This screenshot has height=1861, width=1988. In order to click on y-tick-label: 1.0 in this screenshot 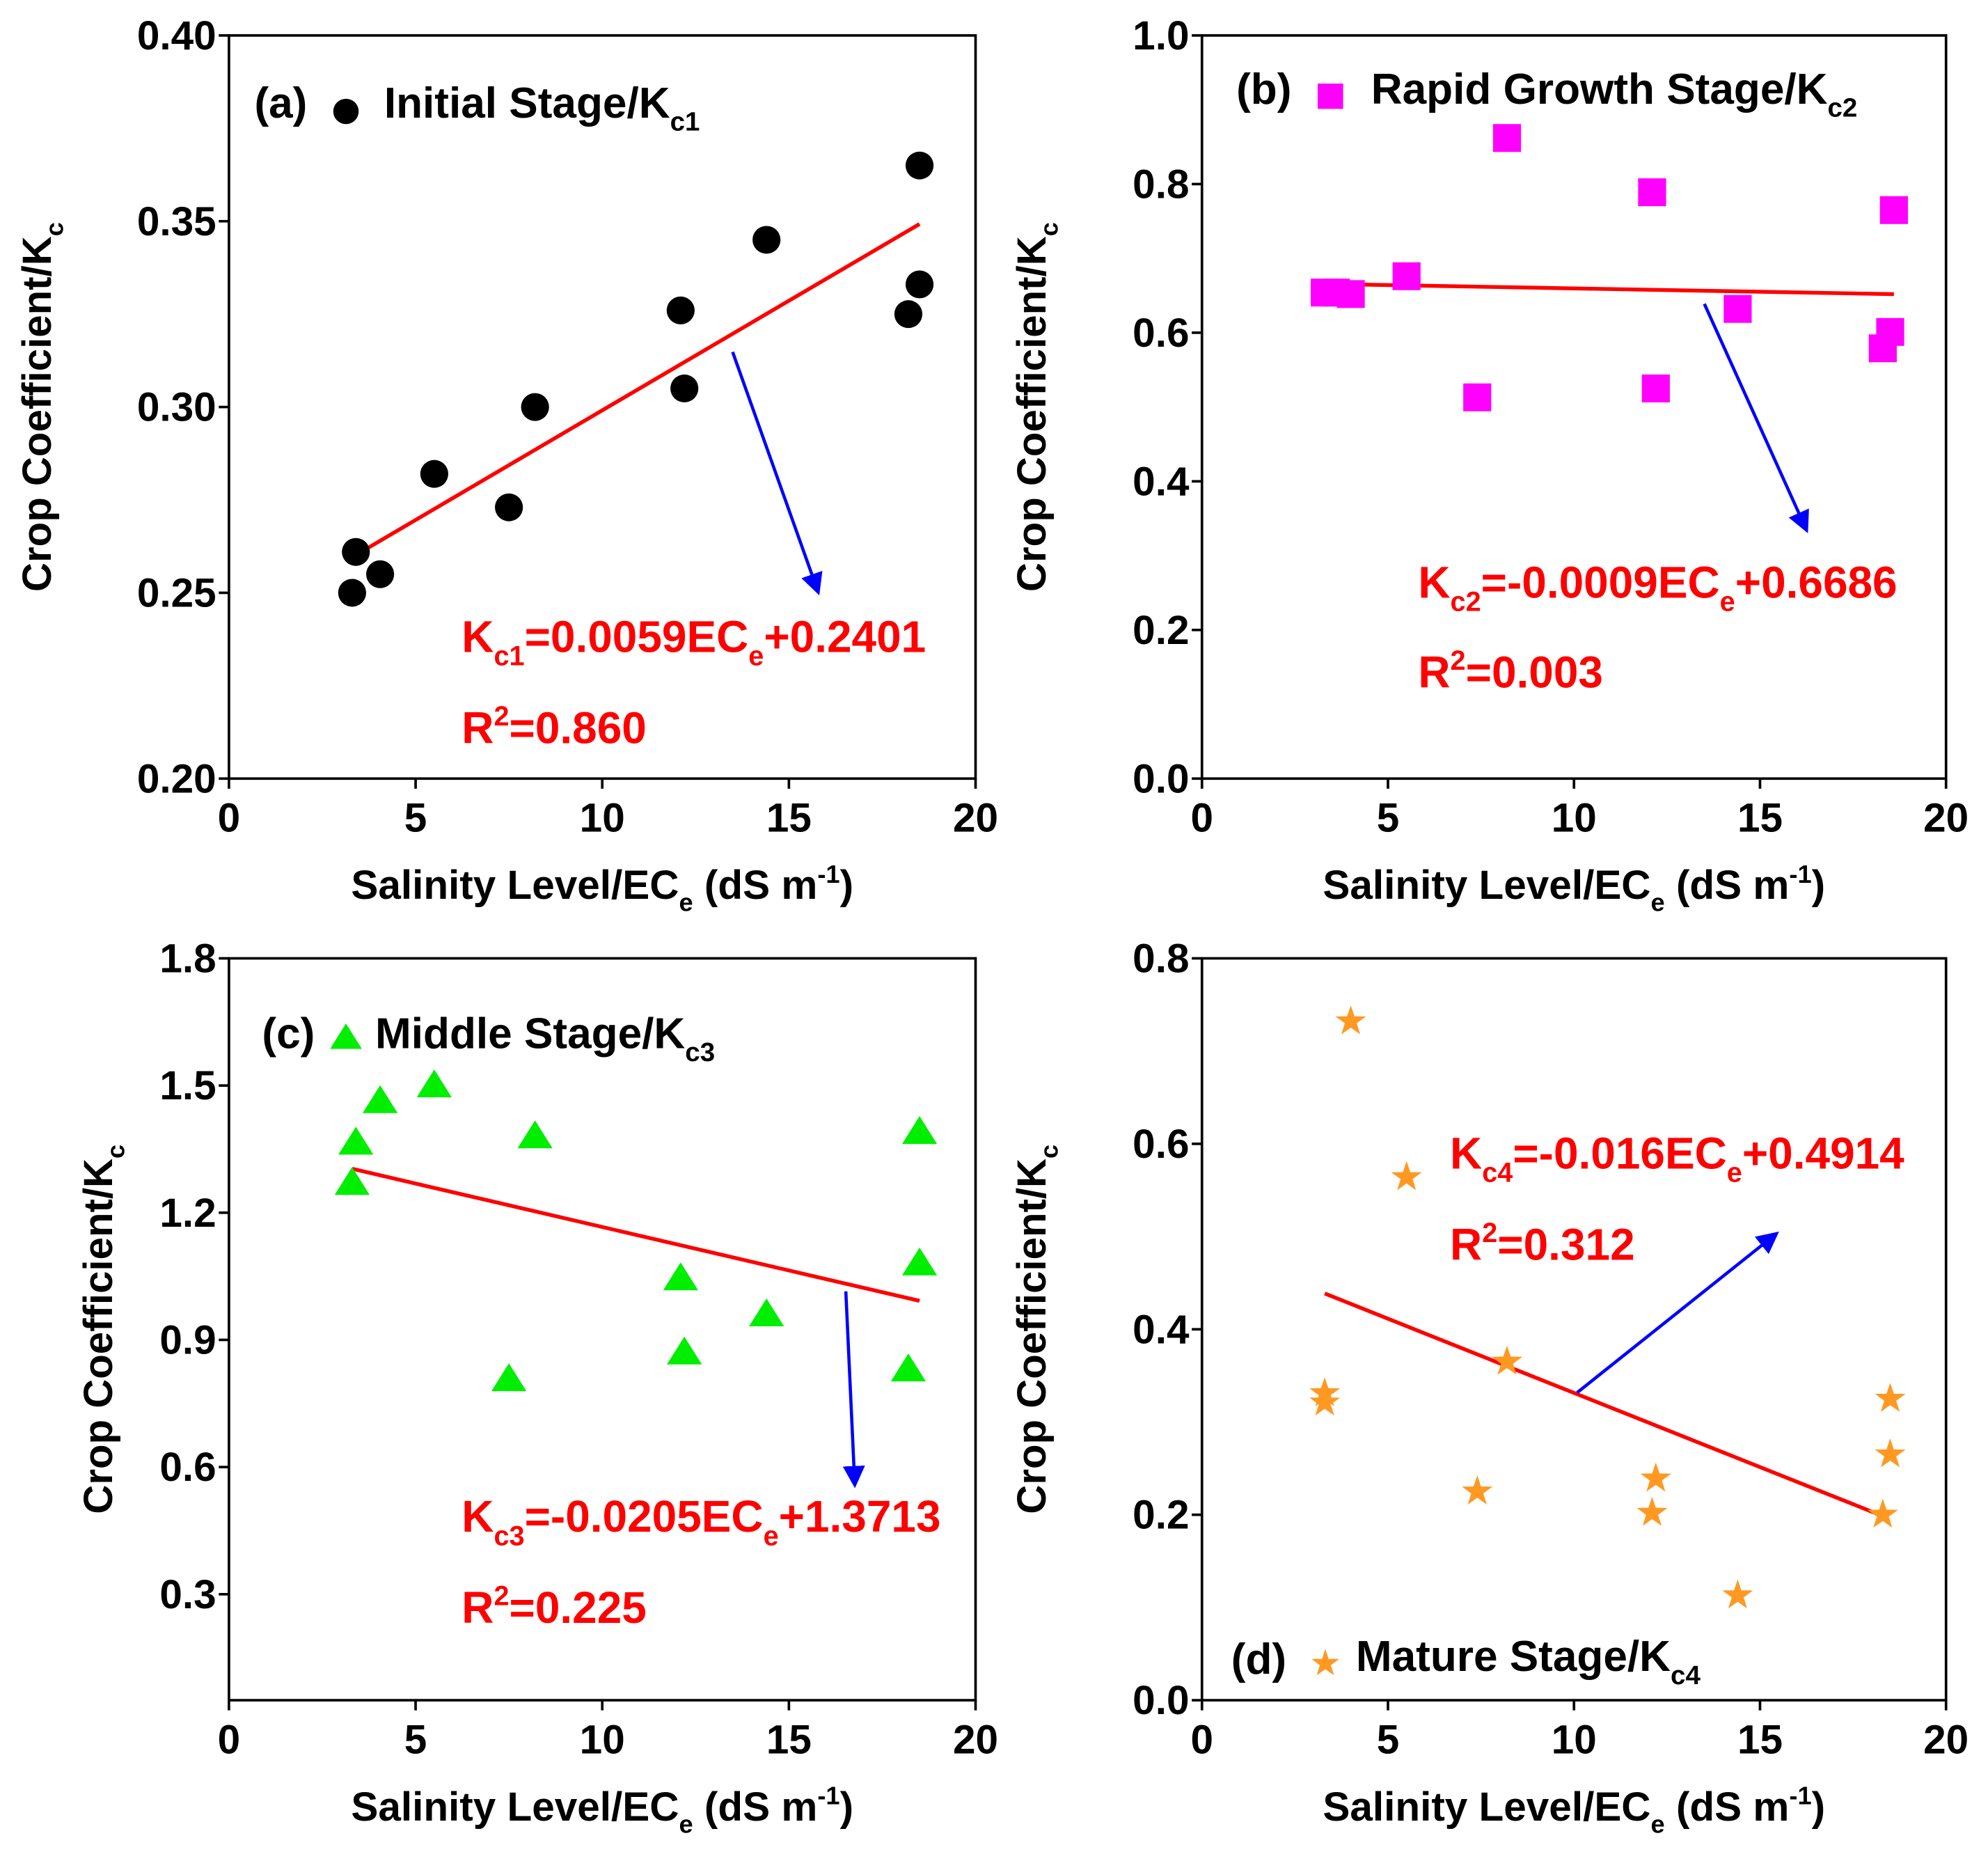, I will do `click(1161, 35)`.